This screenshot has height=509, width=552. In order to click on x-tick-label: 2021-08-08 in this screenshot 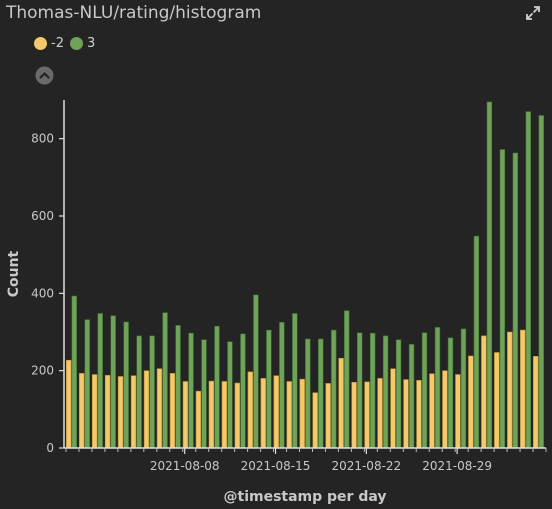, I will do `click(185, 466)`.